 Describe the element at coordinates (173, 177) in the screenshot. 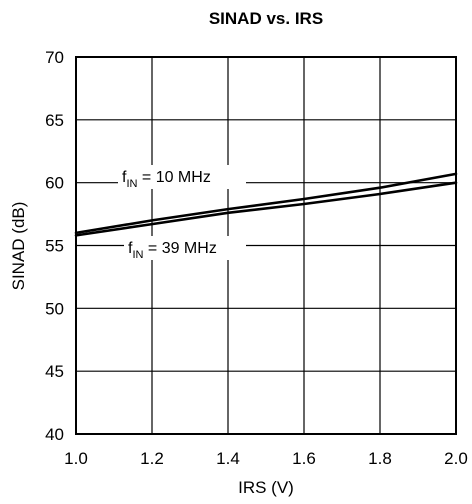

I see `annotation-rest: = 10 MHz` at that location.